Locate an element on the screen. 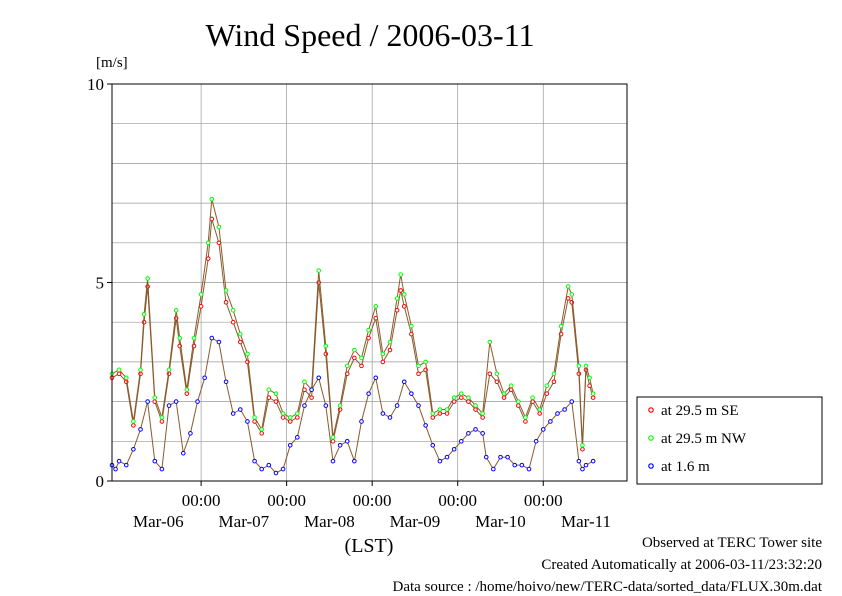 Image resolution: width=842 pixels, height=596 pixels. legend: at 29.5 m SE at 29.5 m NW at 1.6 m is located at coordinates (729, 440).